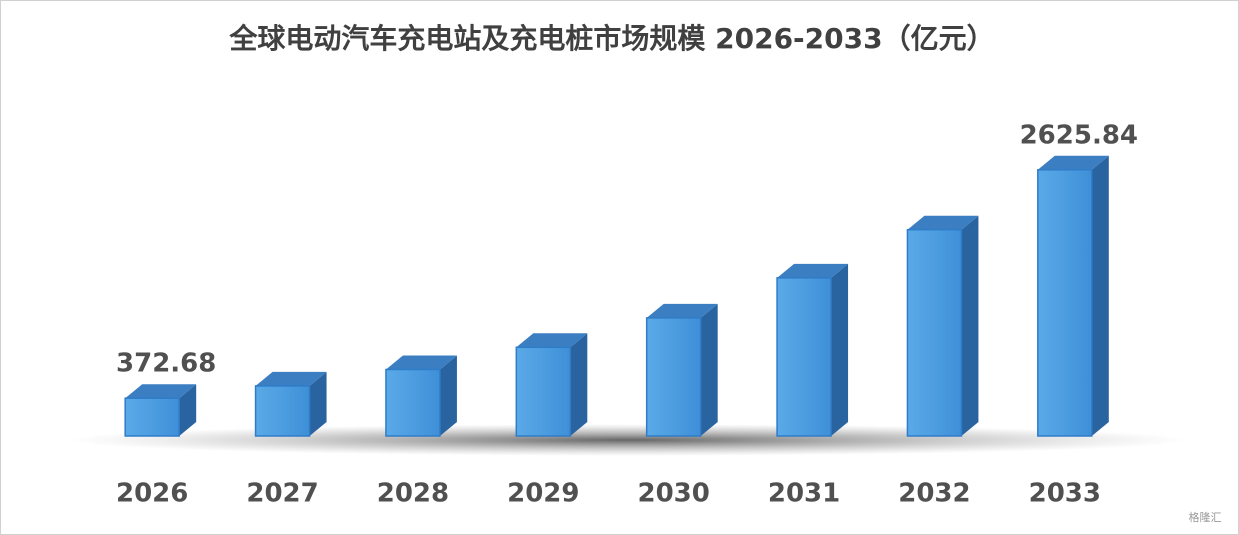  Describe the element at coordinates (543, 494) in the screenshot. I see `x-tick-label: 2029` at that location.